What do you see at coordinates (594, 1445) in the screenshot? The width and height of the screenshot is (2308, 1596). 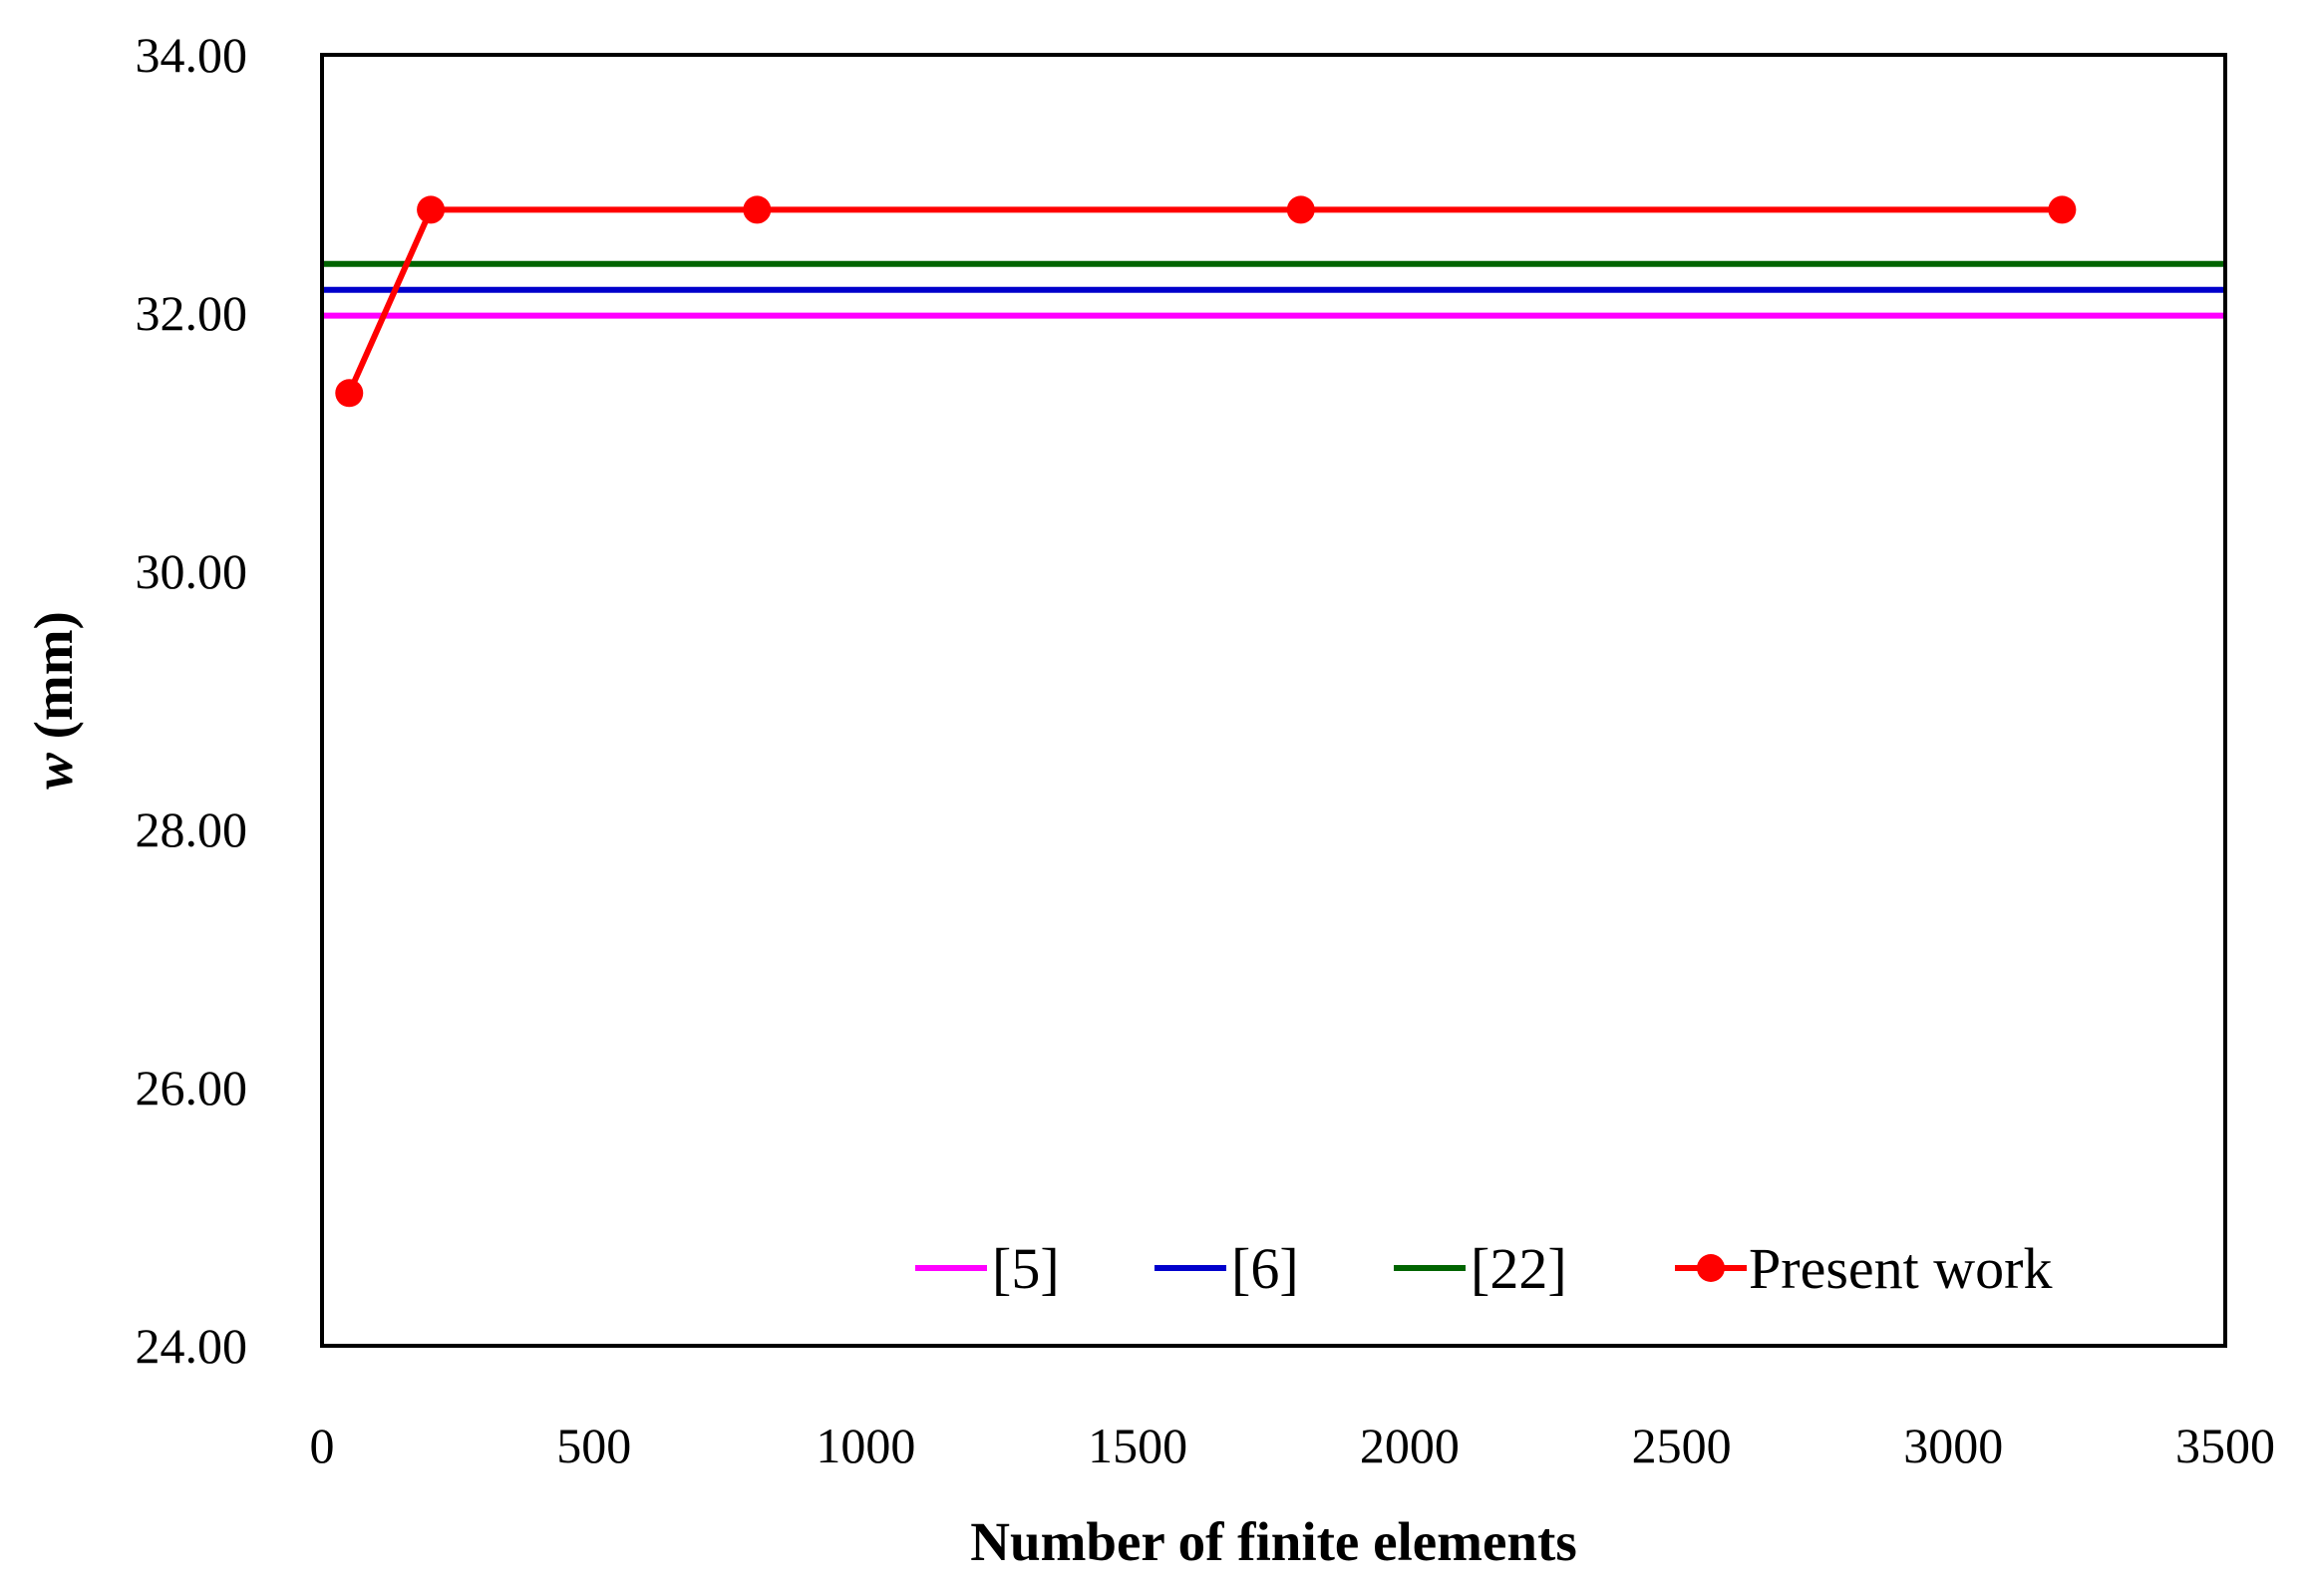 I see `x-tick-label: 500` at bounding box center [594, 1445].